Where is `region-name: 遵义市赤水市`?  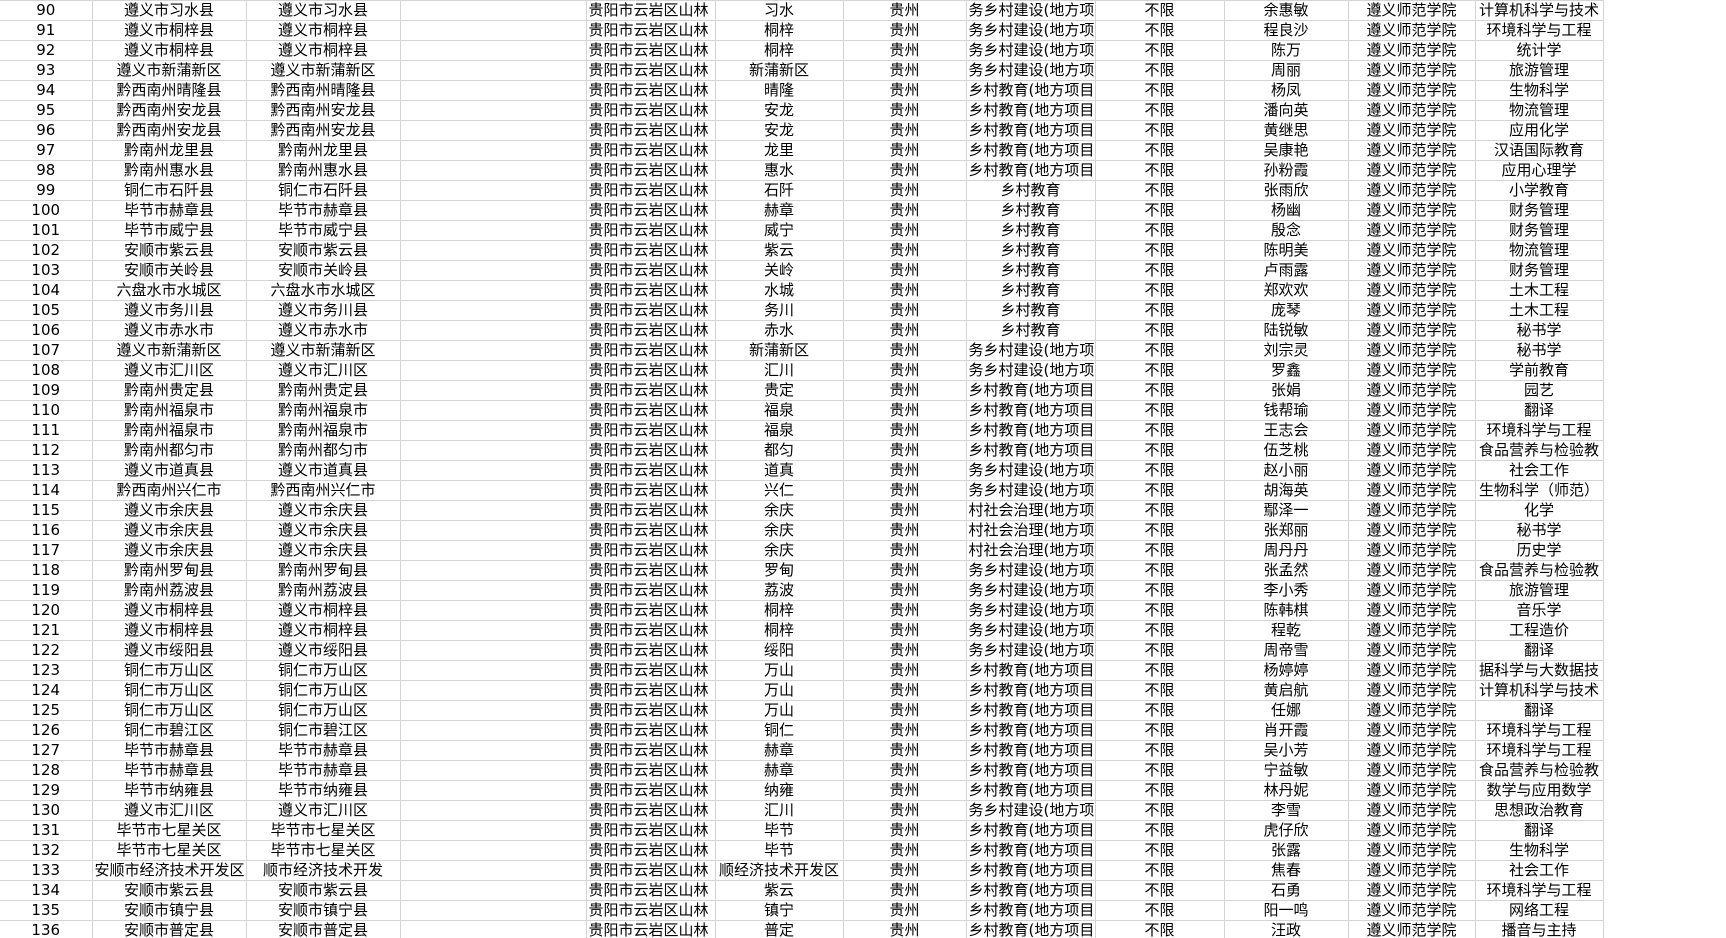
region-name: 遵义市赤水市 is located at coordinates (323, 330).